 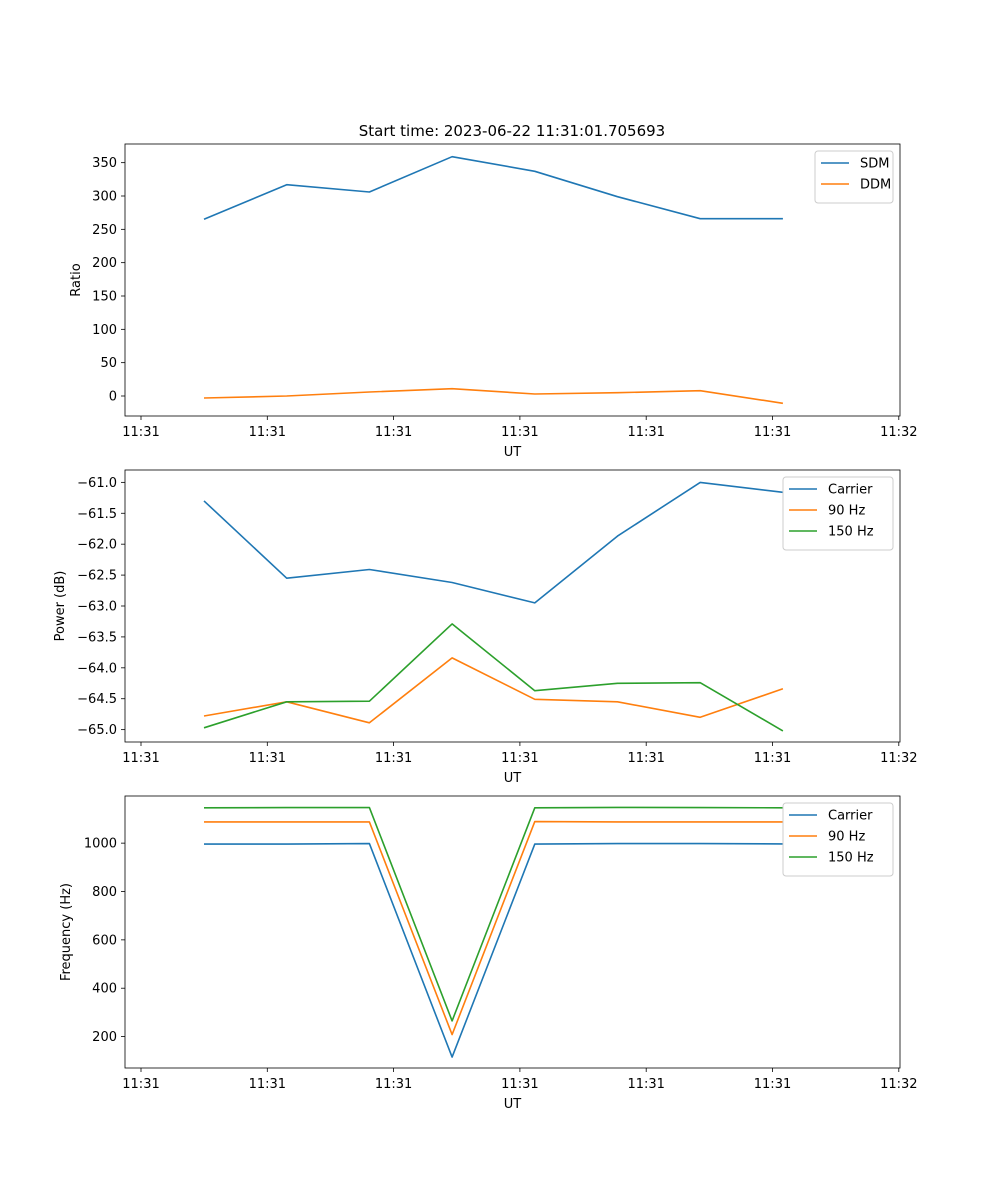 What do you see at coordinates (97, 483) in the screenshot?
I see `y-tick-label: −61.0` at bounding box center [97, 483].